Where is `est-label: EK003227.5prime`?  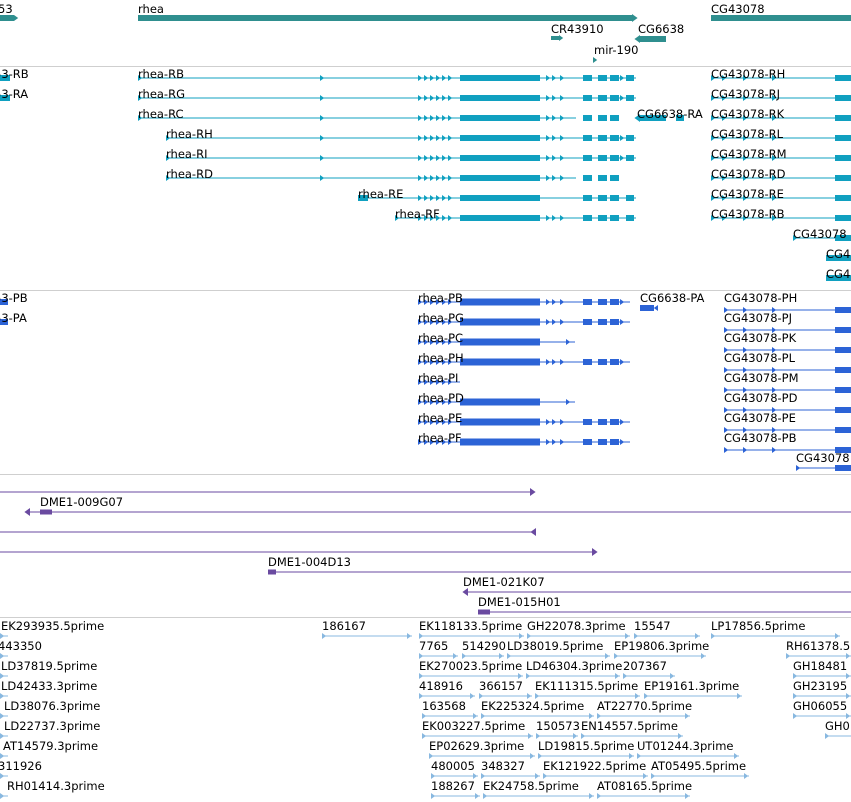
est-label: EK003227.5prime is located at coordinates (474, 726).